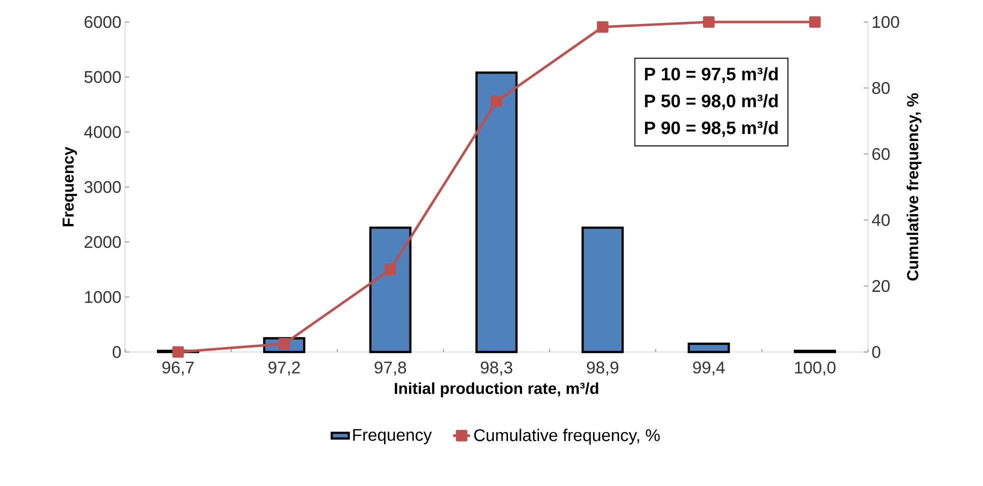  I want to click on legend-label: Cumulative frequency, %, so click(567, 436).